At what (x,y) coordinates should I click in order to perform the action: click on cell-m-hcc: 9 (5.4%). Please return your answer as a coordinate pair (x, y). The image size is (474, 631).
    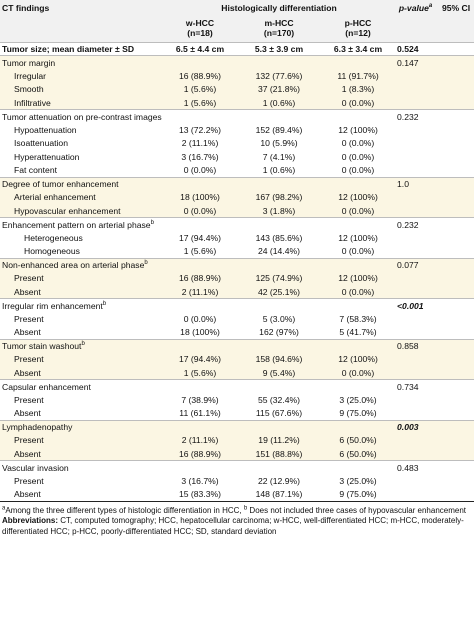
    Looking at the image, I should click on (279, 372).